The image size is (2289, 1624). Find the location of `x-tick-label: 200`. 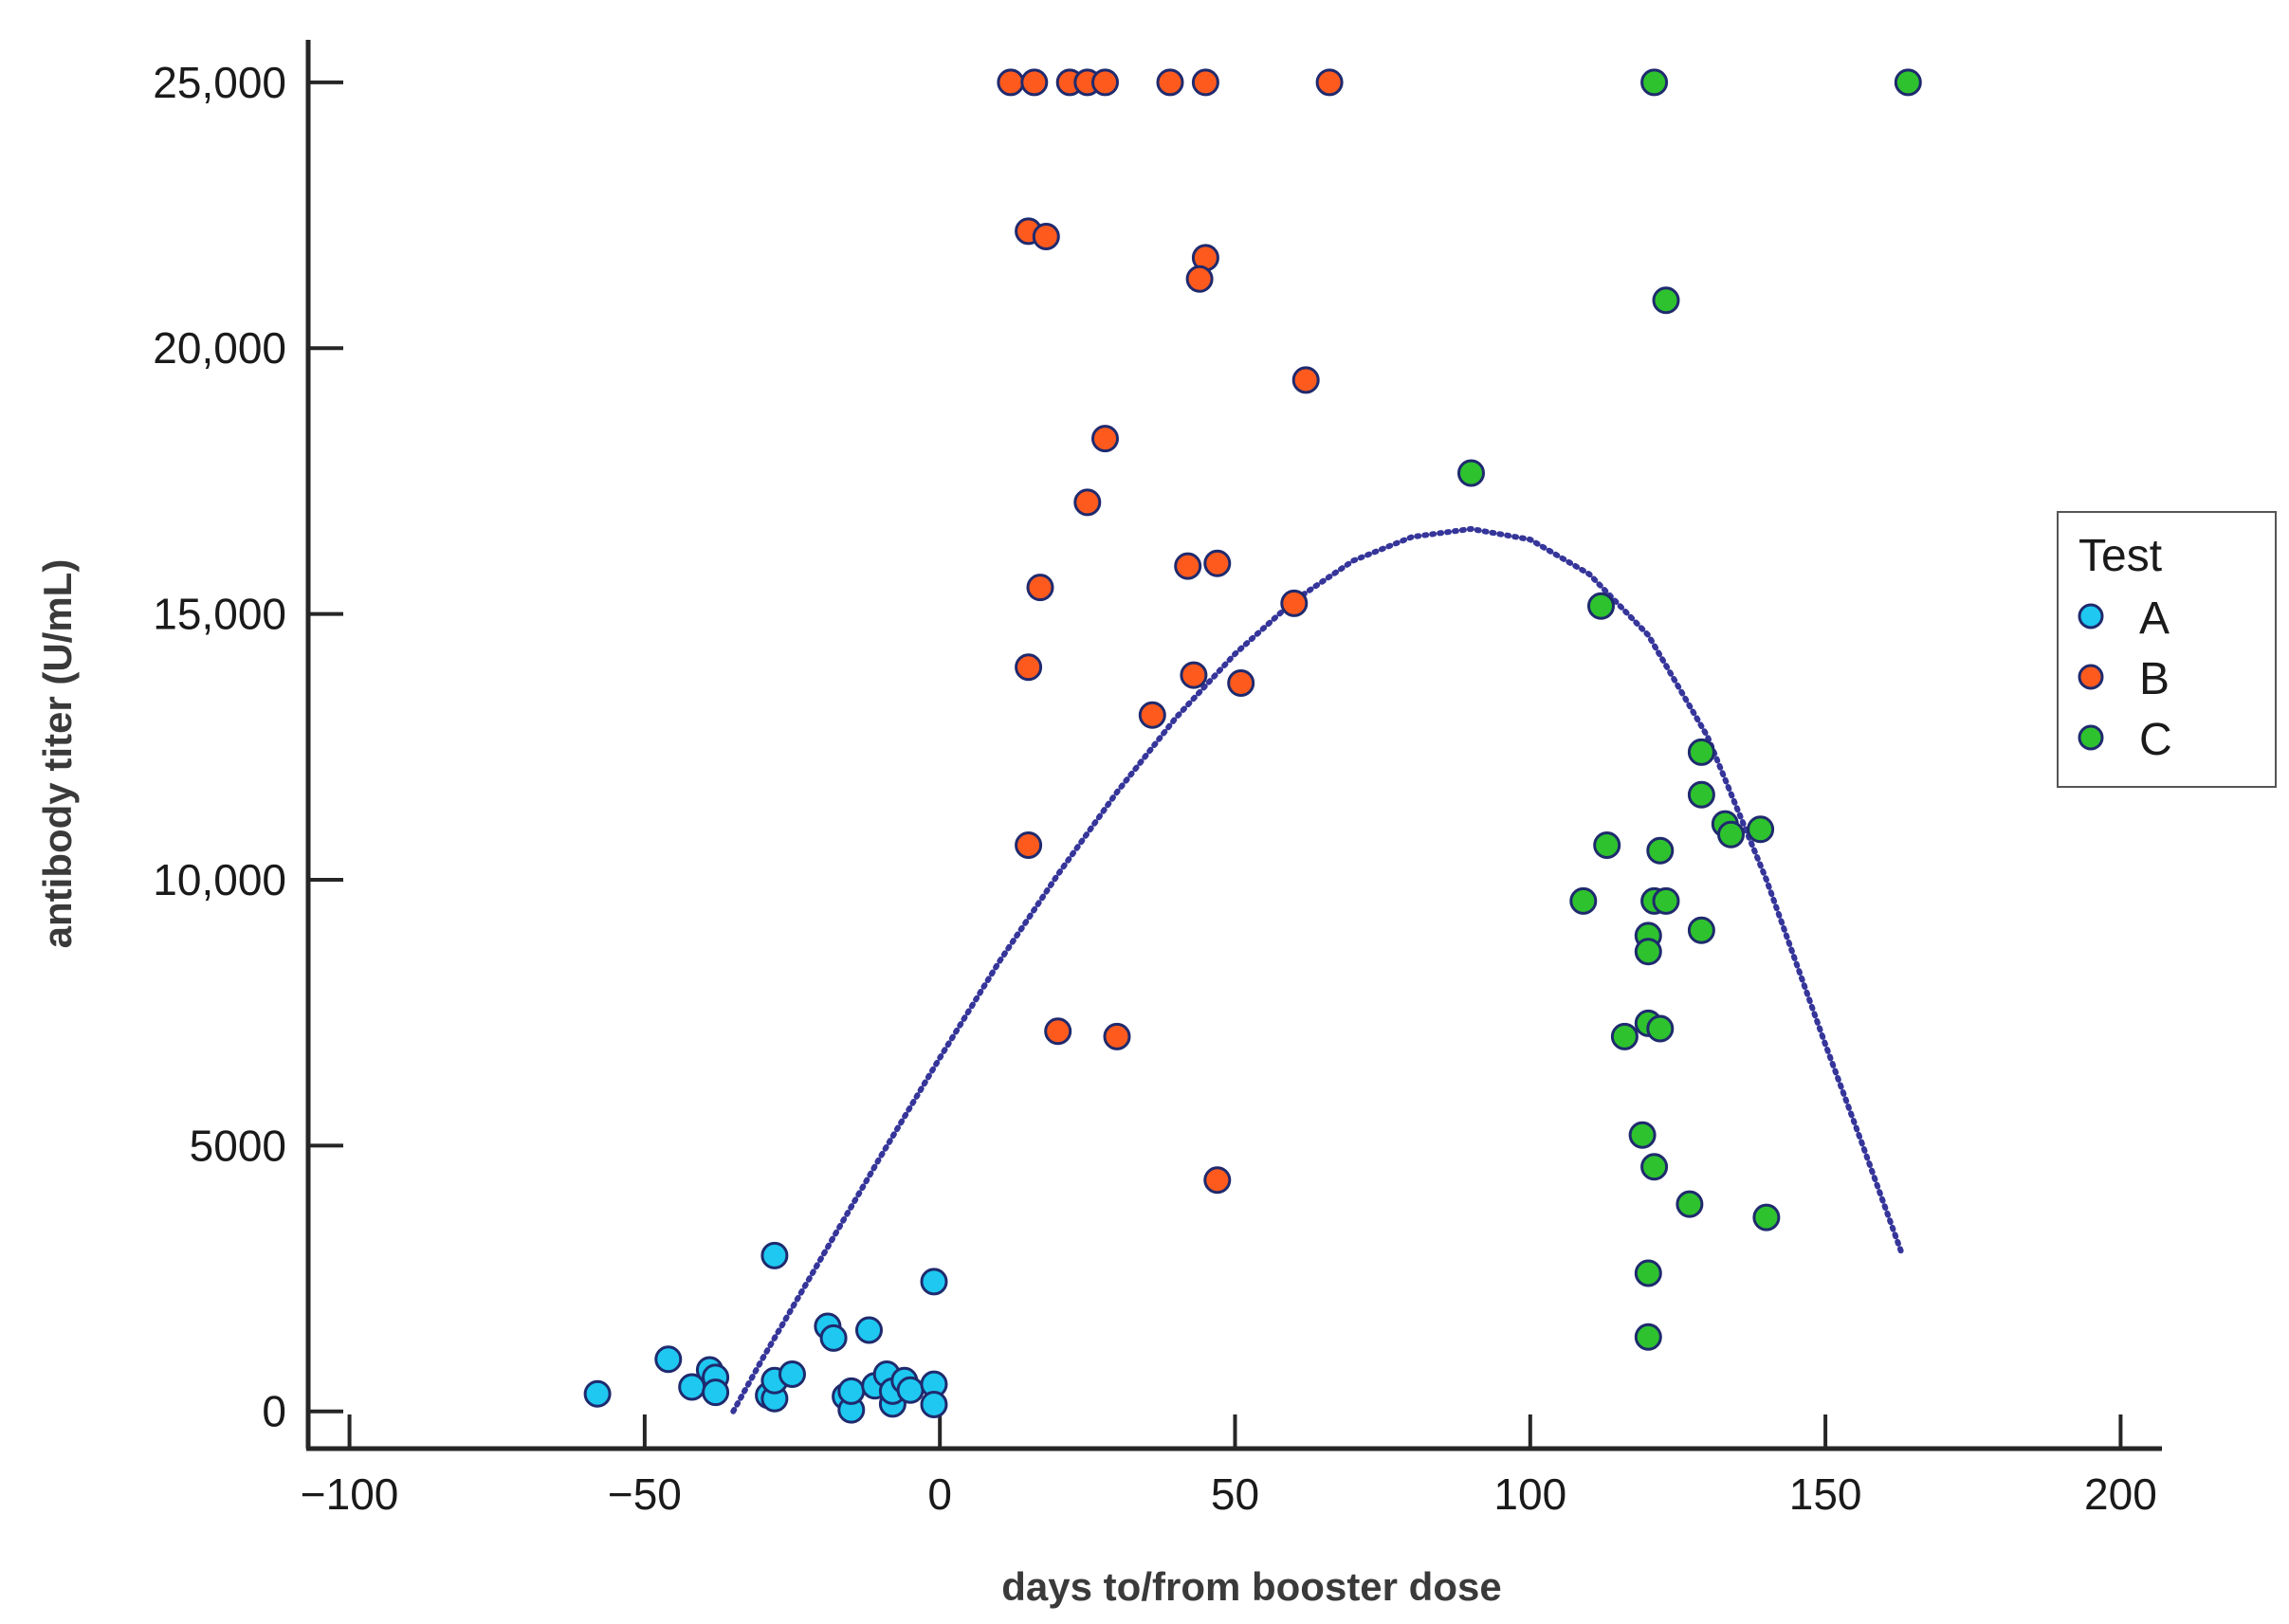

x-tick-label: 200 is located at coordinates (2120, 1494).